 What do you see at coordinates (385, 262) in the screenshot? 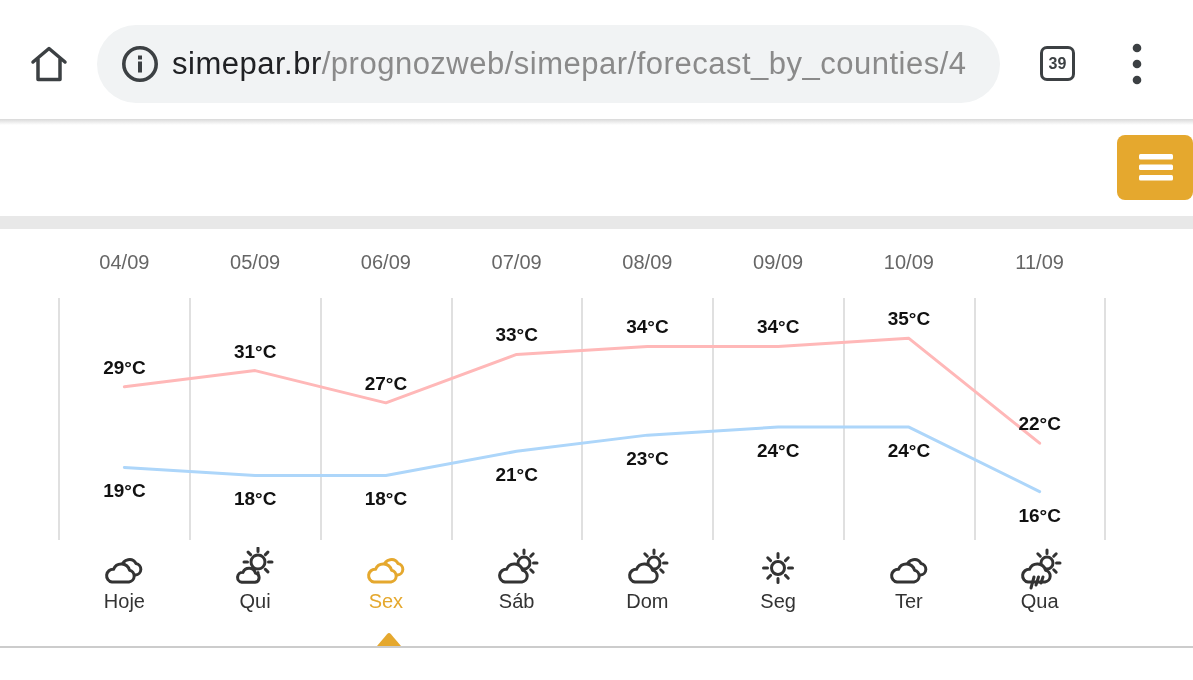
I see `text: 06/09` at bounding box center [385, 262].